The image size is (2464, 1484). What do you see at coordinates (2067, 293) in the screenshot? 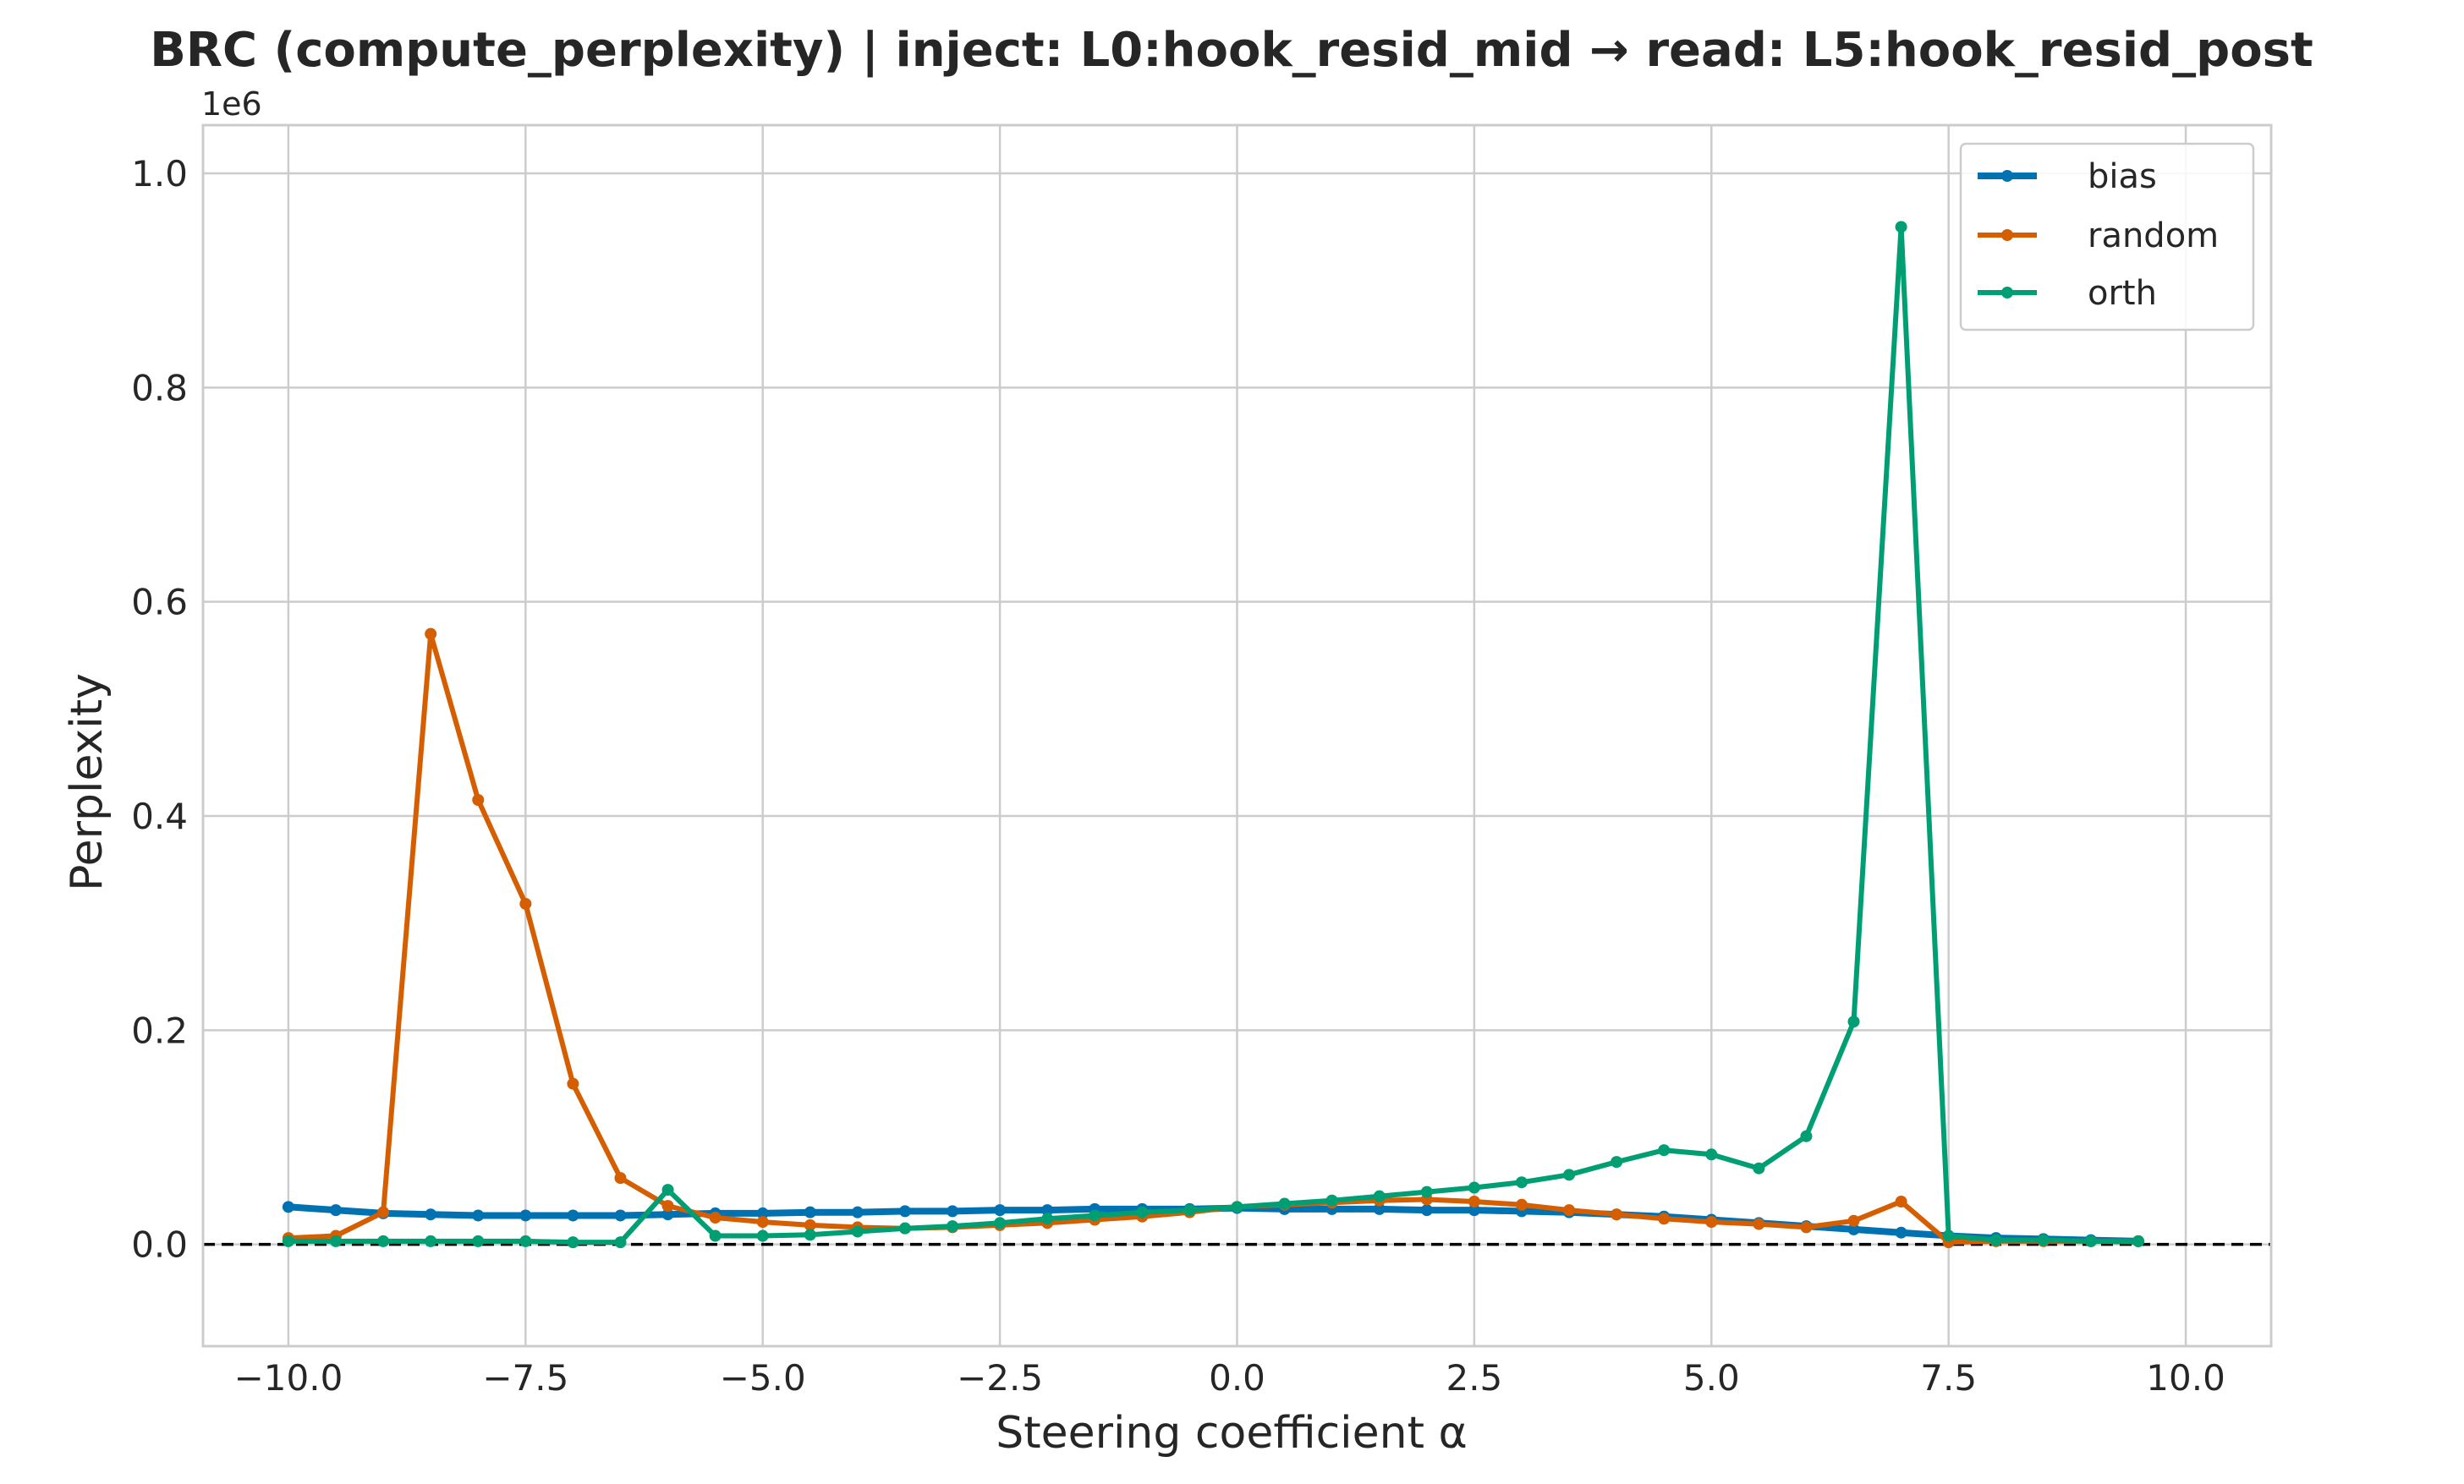
I see `legend-entry-orth: orth` at bounding box center [2067, 293].